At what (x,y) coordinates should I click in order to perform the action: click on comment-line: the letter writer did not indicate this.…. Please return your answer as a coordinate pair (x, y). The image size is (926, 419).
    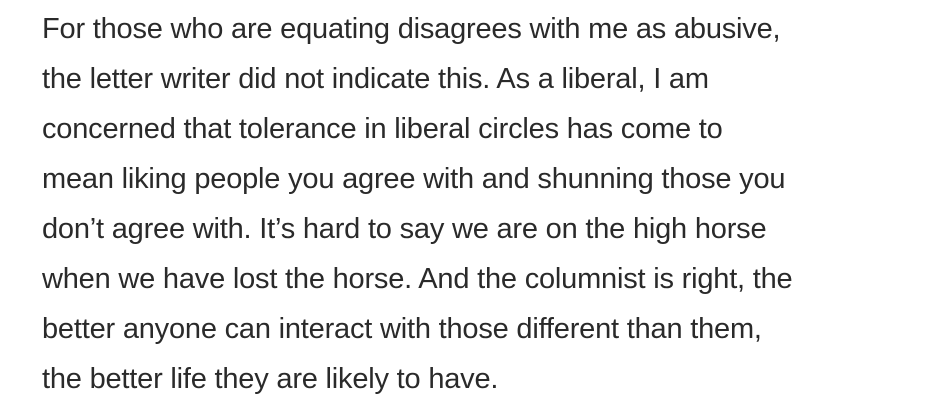
    Looking at the image, I should click on (375, 79).